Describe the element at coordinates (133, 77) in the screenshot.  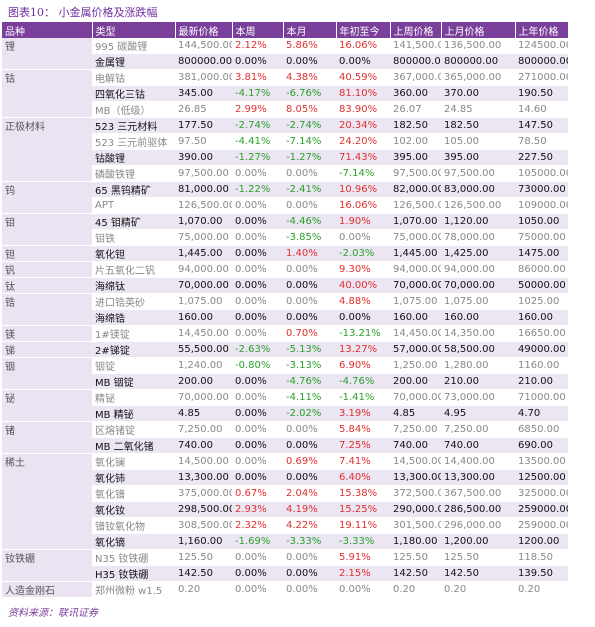
I see `type-cell: 电解钴` at that location.